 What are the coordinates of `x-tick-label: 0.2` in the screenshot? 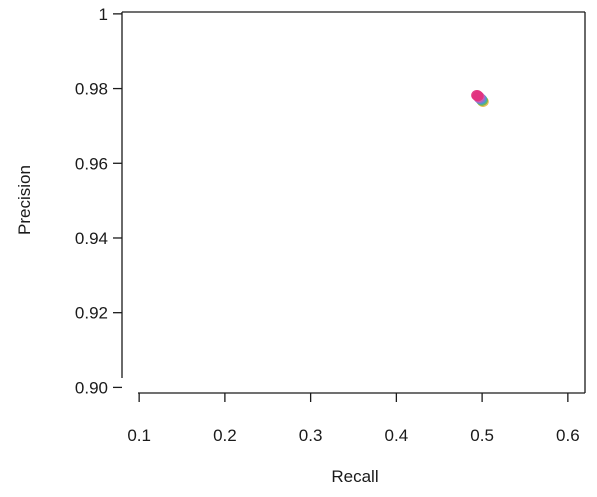 It's located at (225, 435).